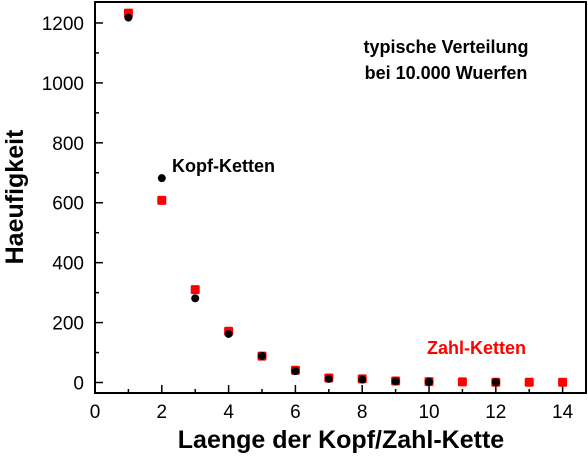  What do you see at coordinates (563, 412) in the screenshot?
I see `x-tick-label: 14` at bounding box center [563, 412].